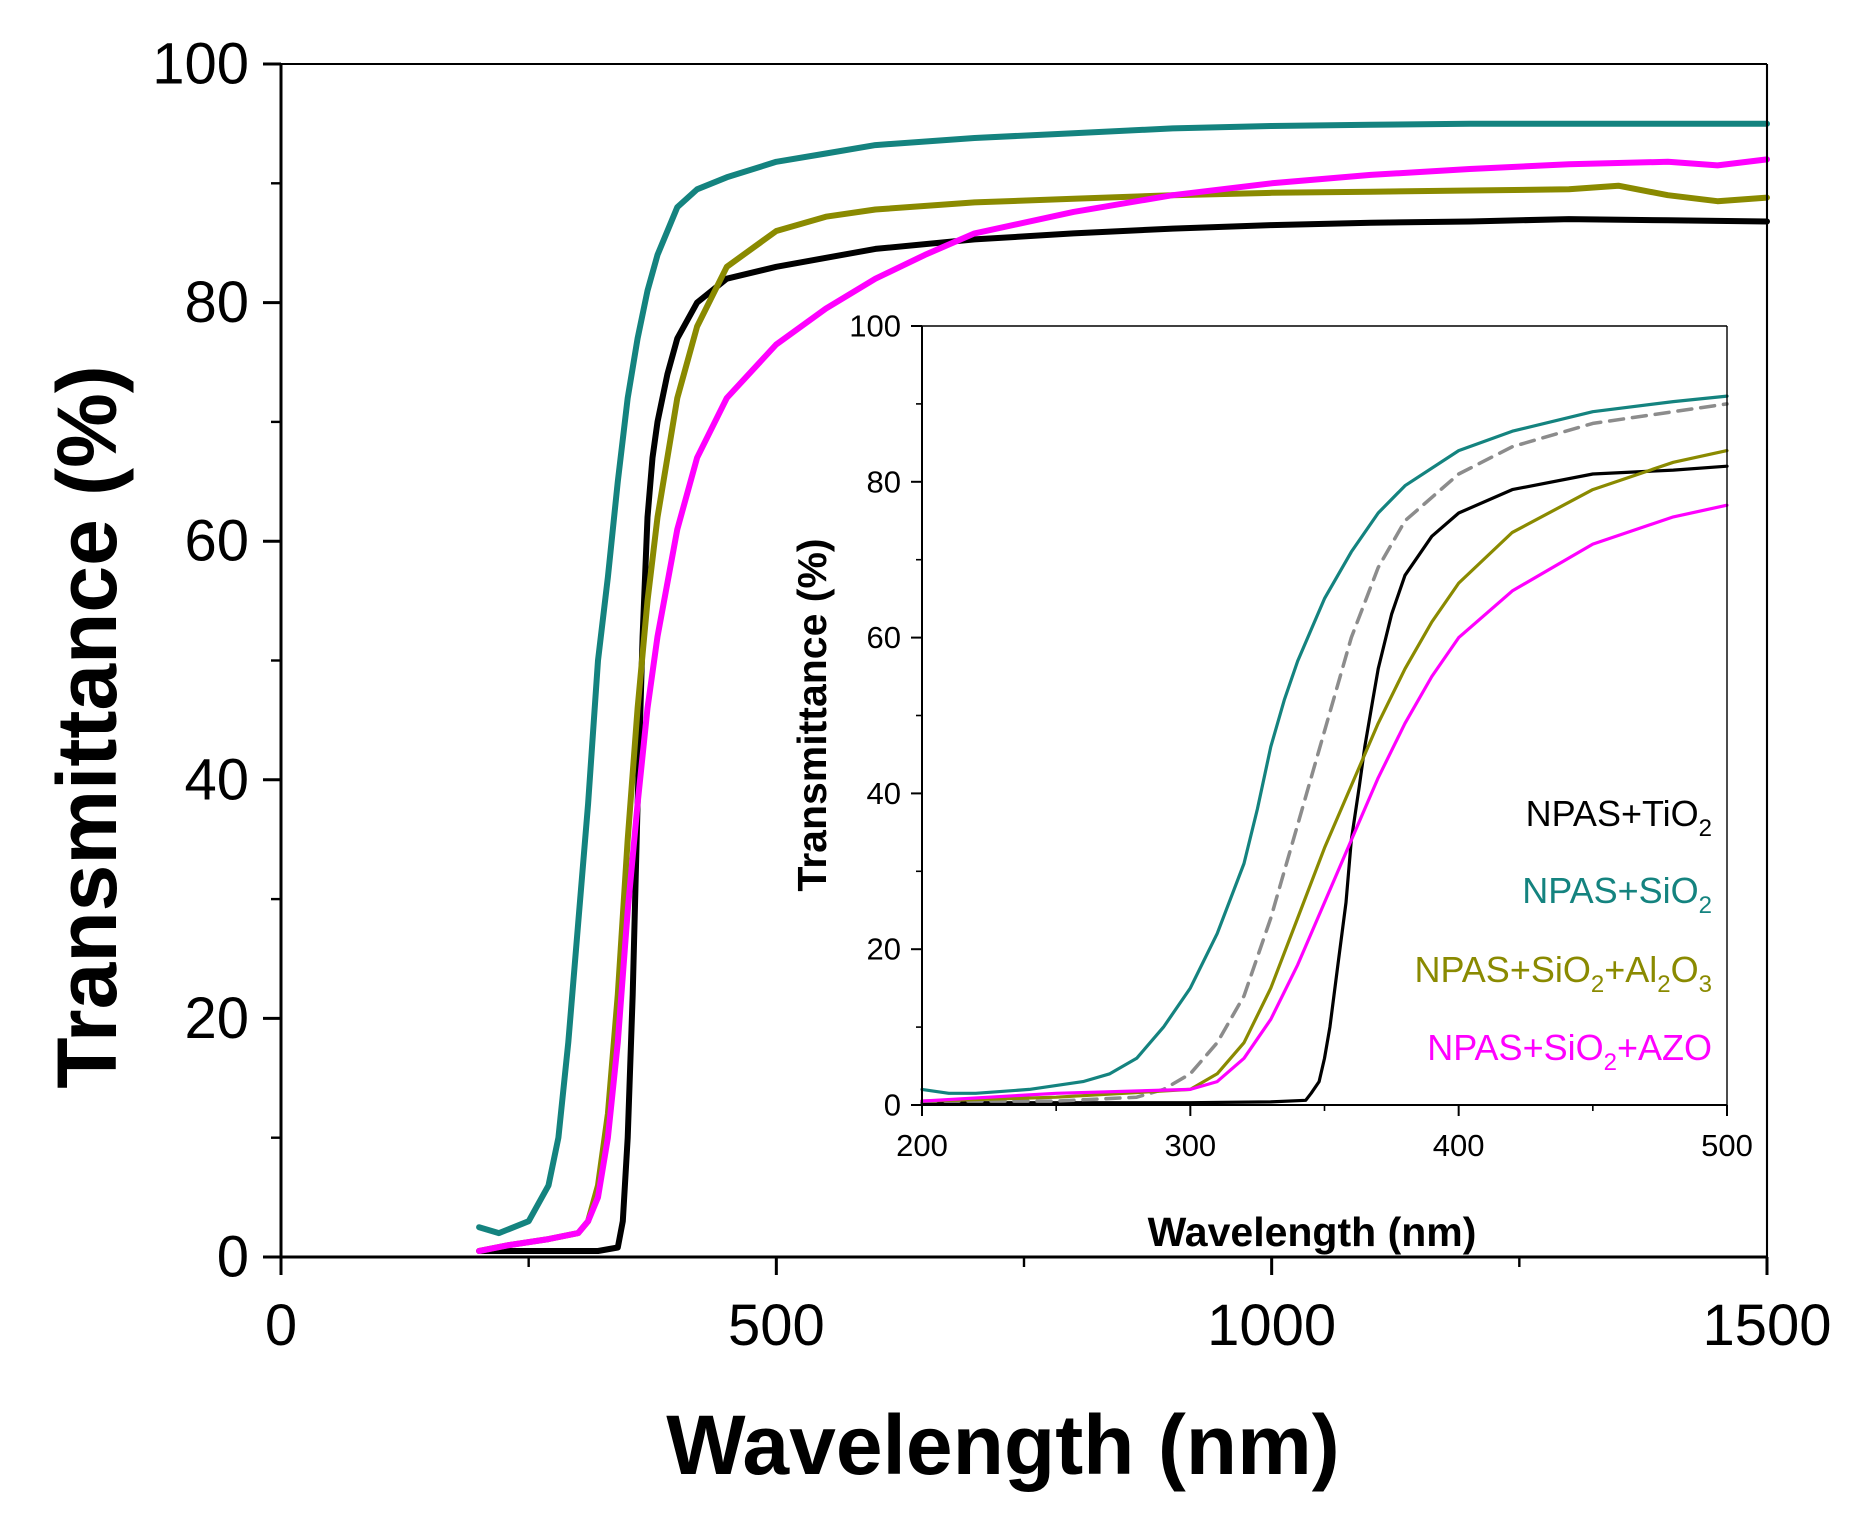 The width and height of the screenshot is (1857, 1516). Describe the element at coordinates (1271, 1325) in the screenshot. I see `main-x-tick-label-2: 1000` at that location.